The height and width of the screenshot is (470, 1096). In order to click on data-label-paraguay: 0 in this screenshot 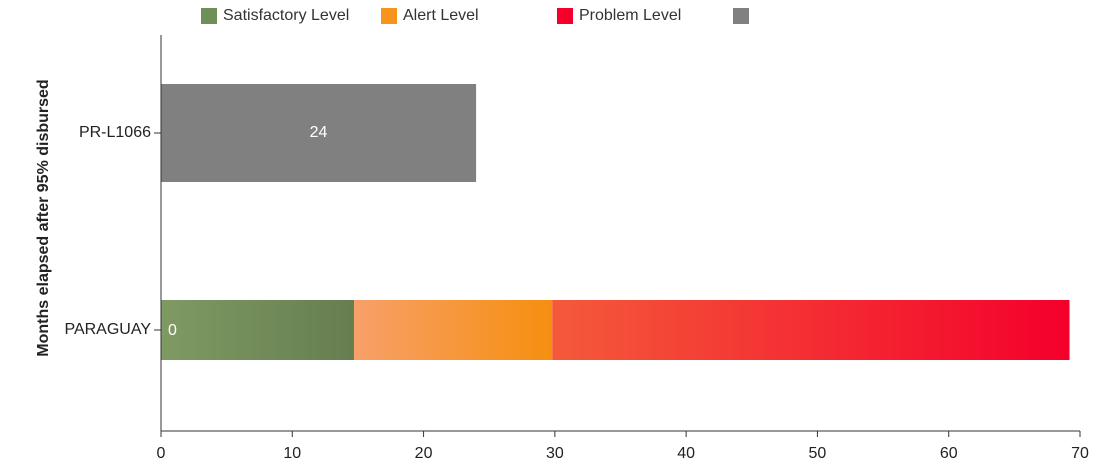, I will do `click(172, 330)`.